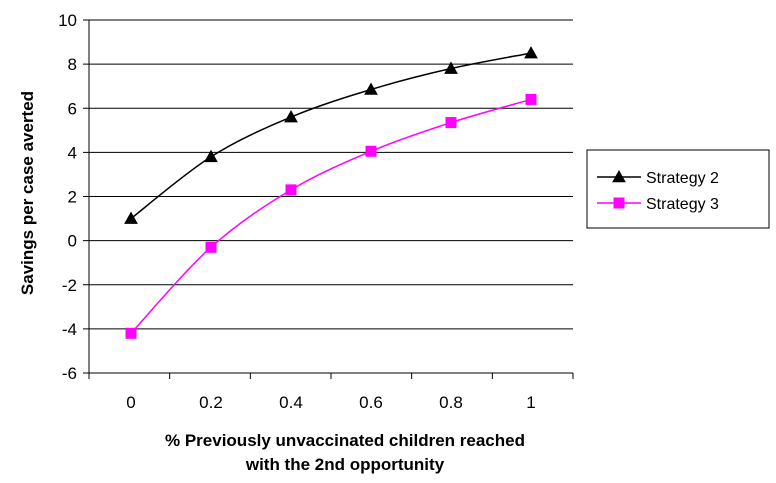 The image size is (776, 483). I want to click on legend-box, so click(678, 189).